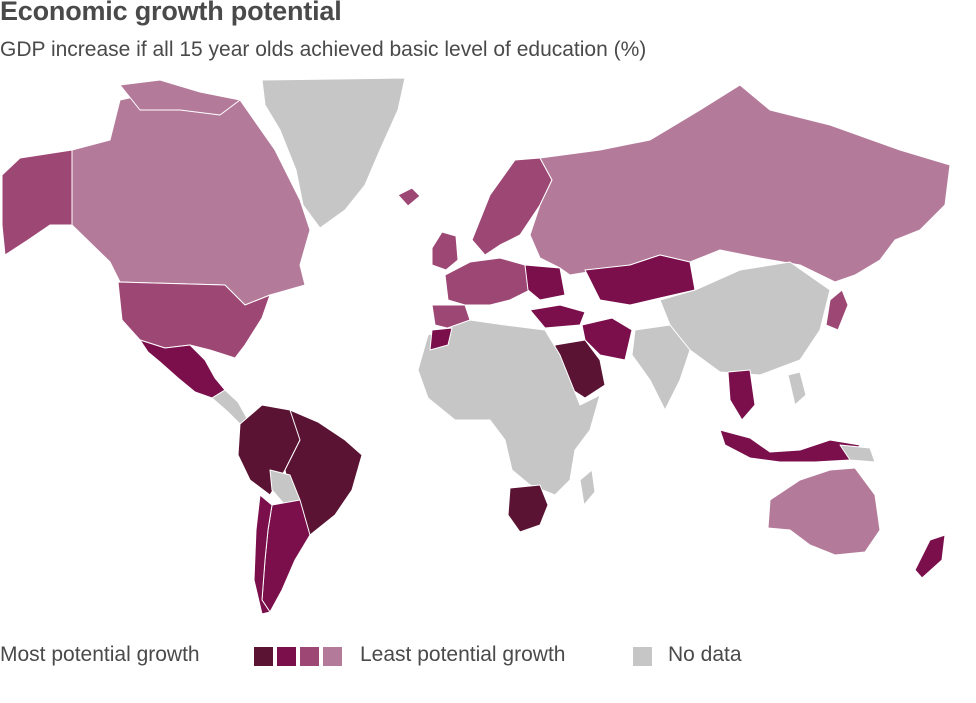 The image size is (976, 703). Describe the element at coordinates (797, 388) in the screenshot. I see `region-philippines` at that location.